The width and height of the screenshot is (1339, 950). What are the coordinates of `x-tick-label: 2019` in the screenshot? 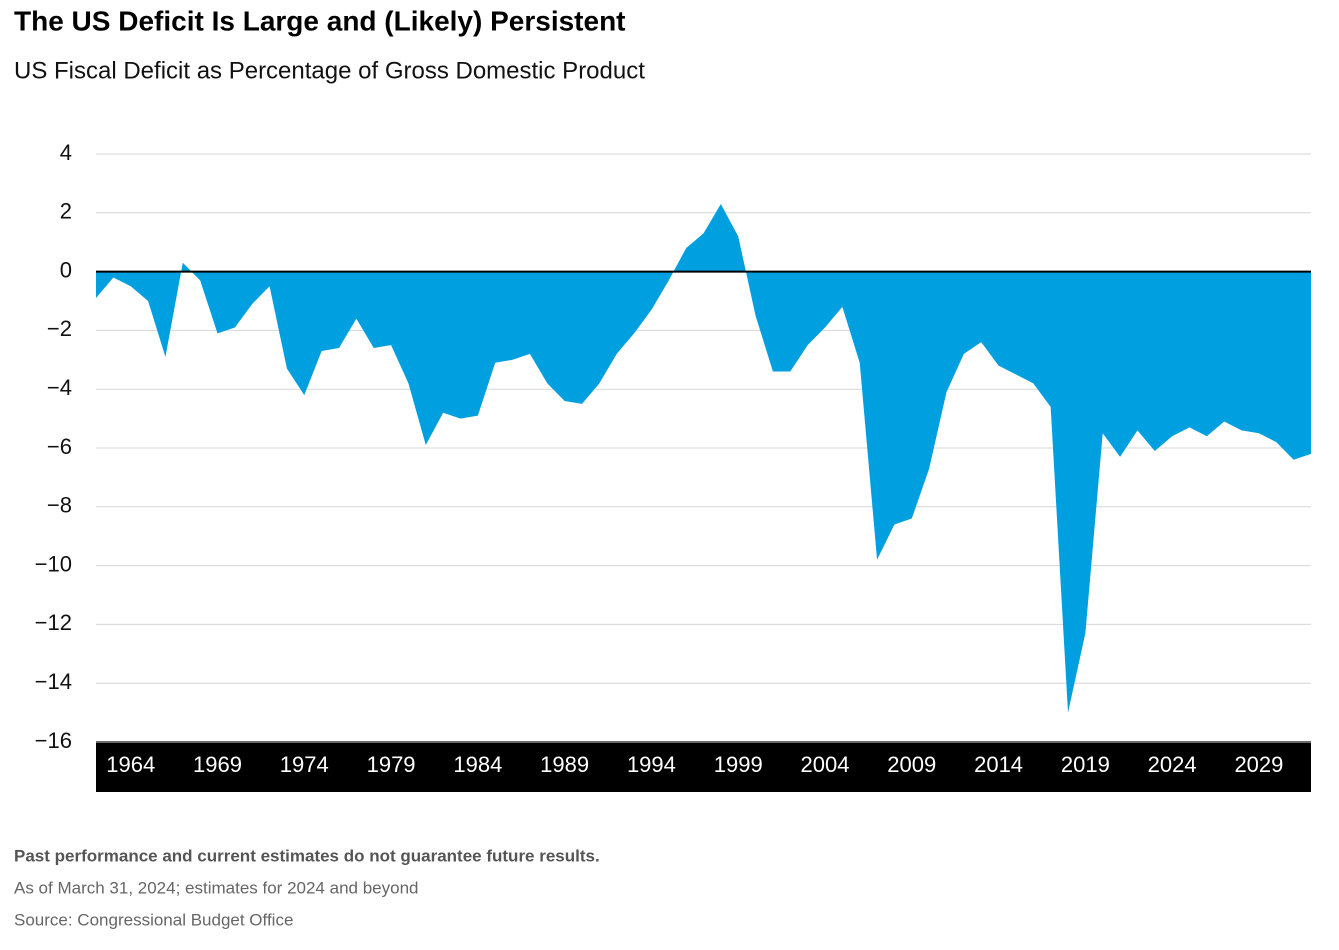 It's located at (1085, 764).